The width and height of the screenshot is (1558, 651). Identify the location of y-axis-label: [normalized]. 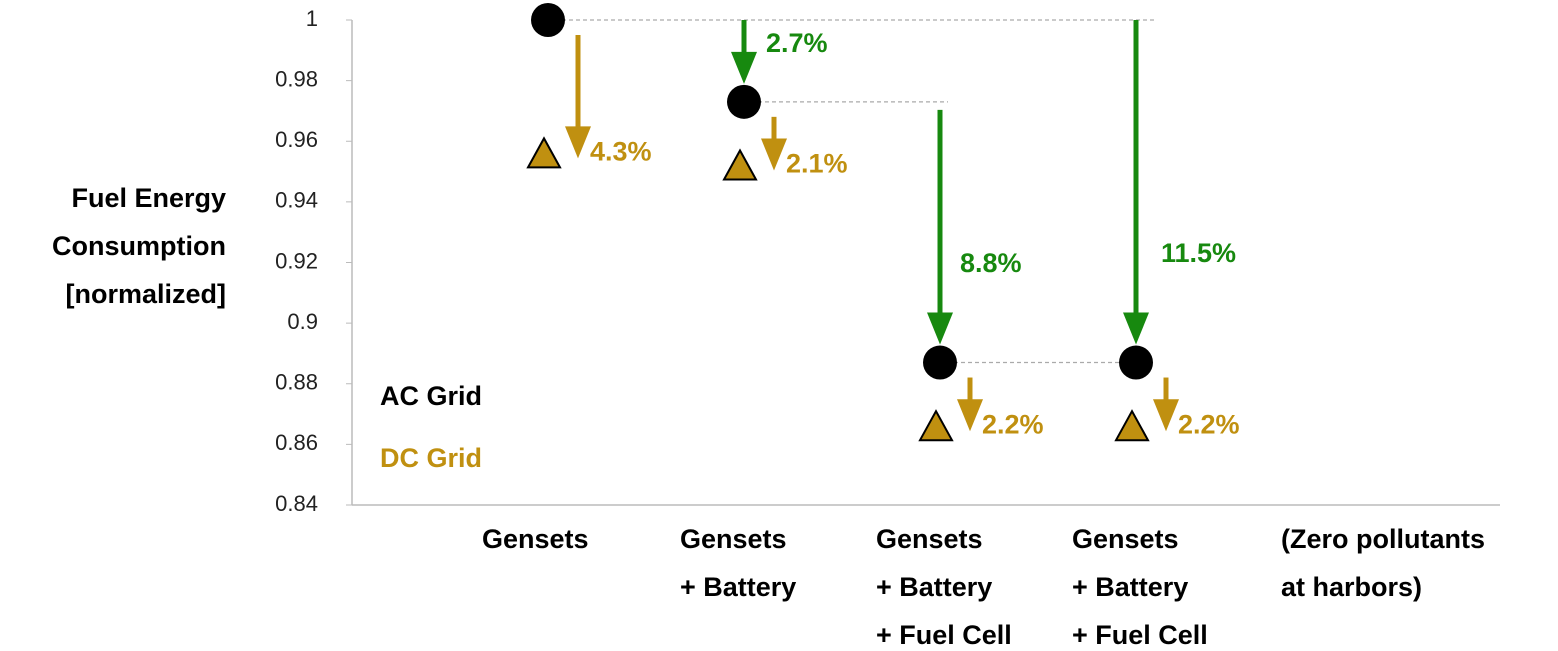
(145, 294).